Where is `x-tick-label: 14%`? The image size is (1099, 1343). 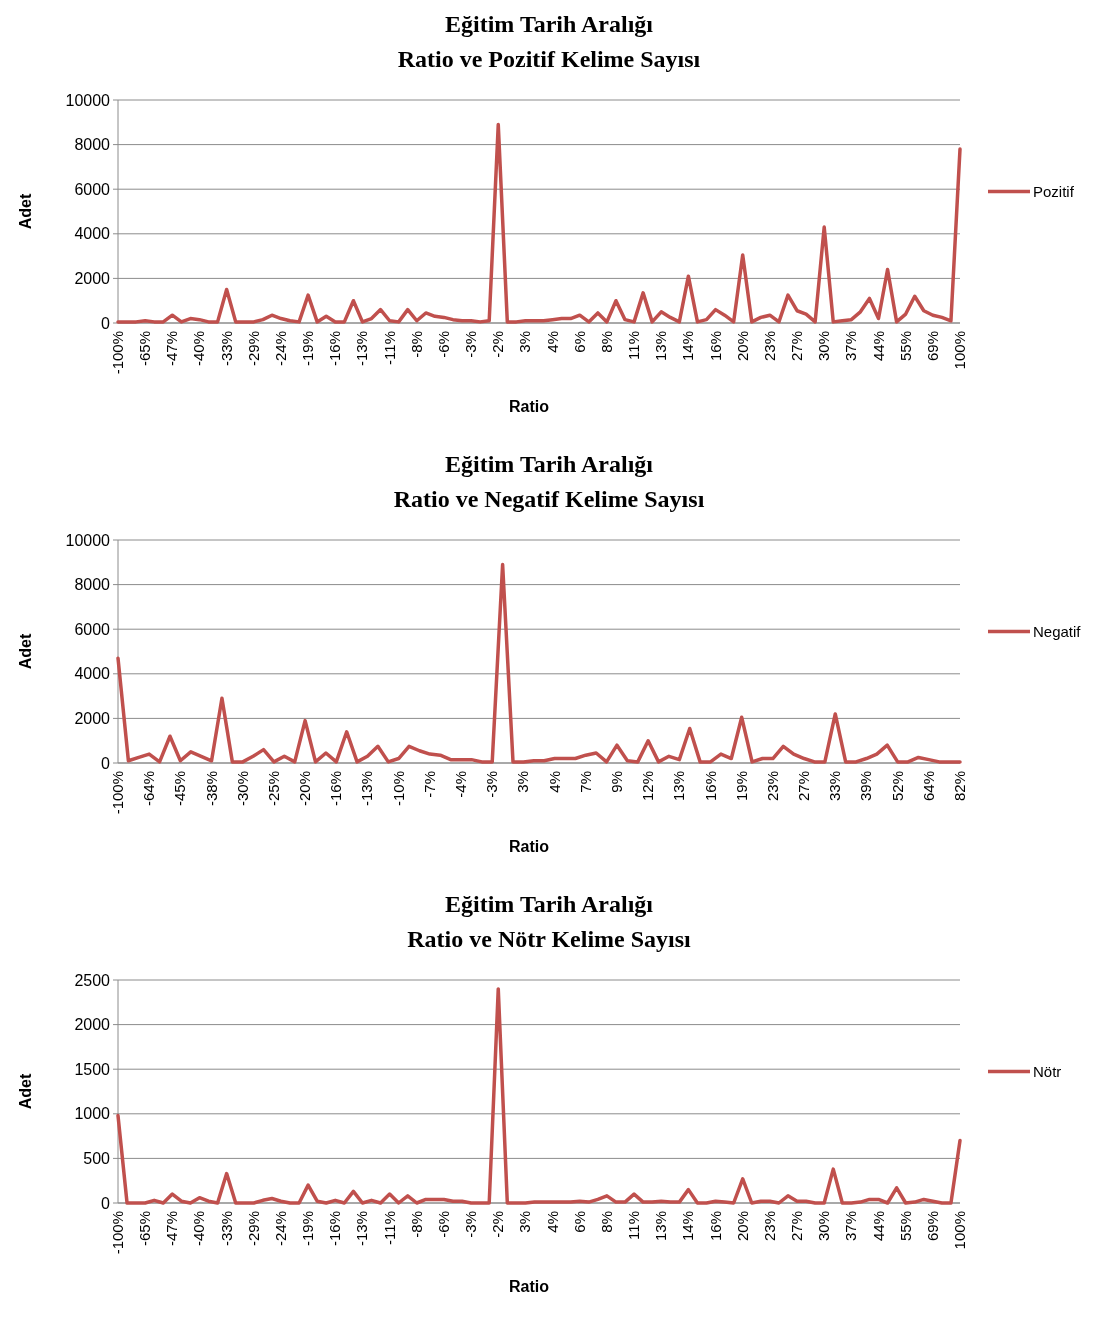 x-tick-label: 14% is located at coordinates (688, 1226).